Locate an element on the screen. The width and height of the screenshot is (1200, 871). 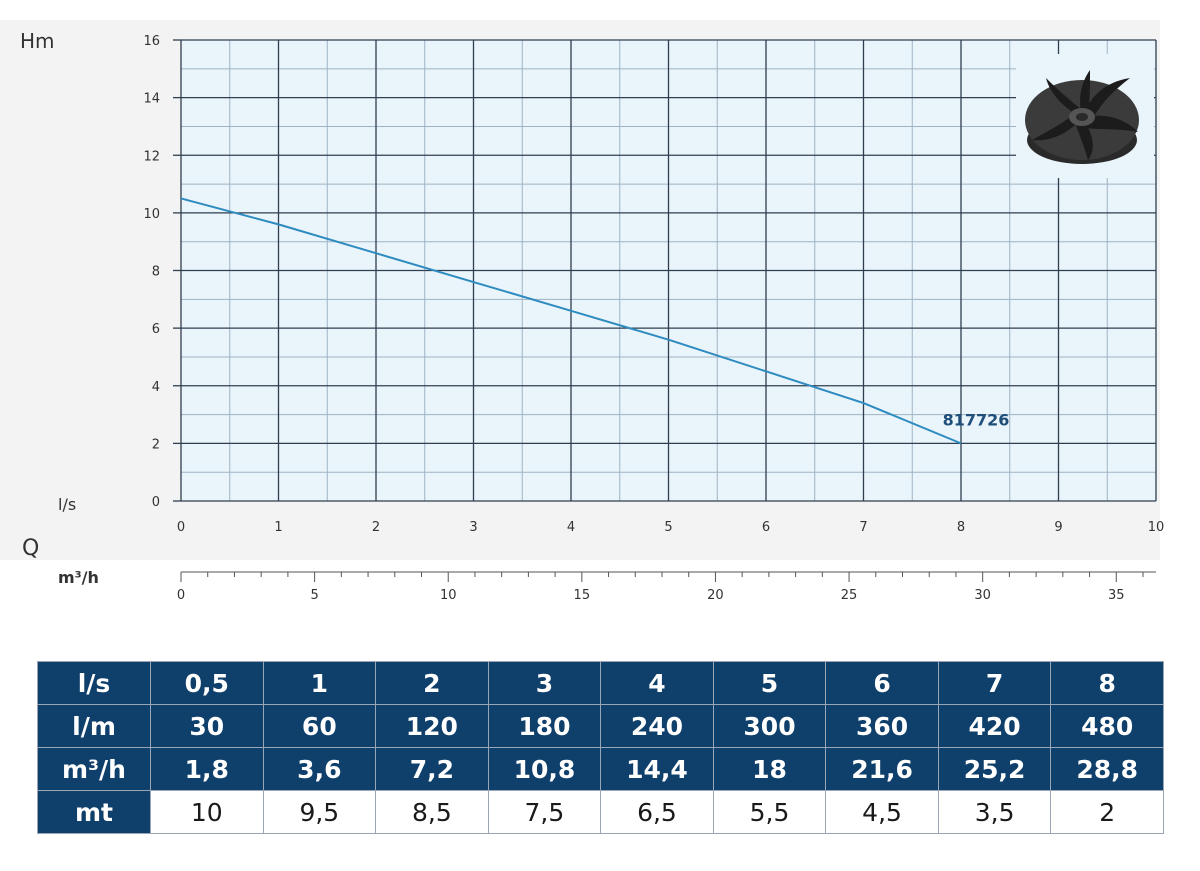
x-tick-label: 1 is located at coordinates (278, 527).